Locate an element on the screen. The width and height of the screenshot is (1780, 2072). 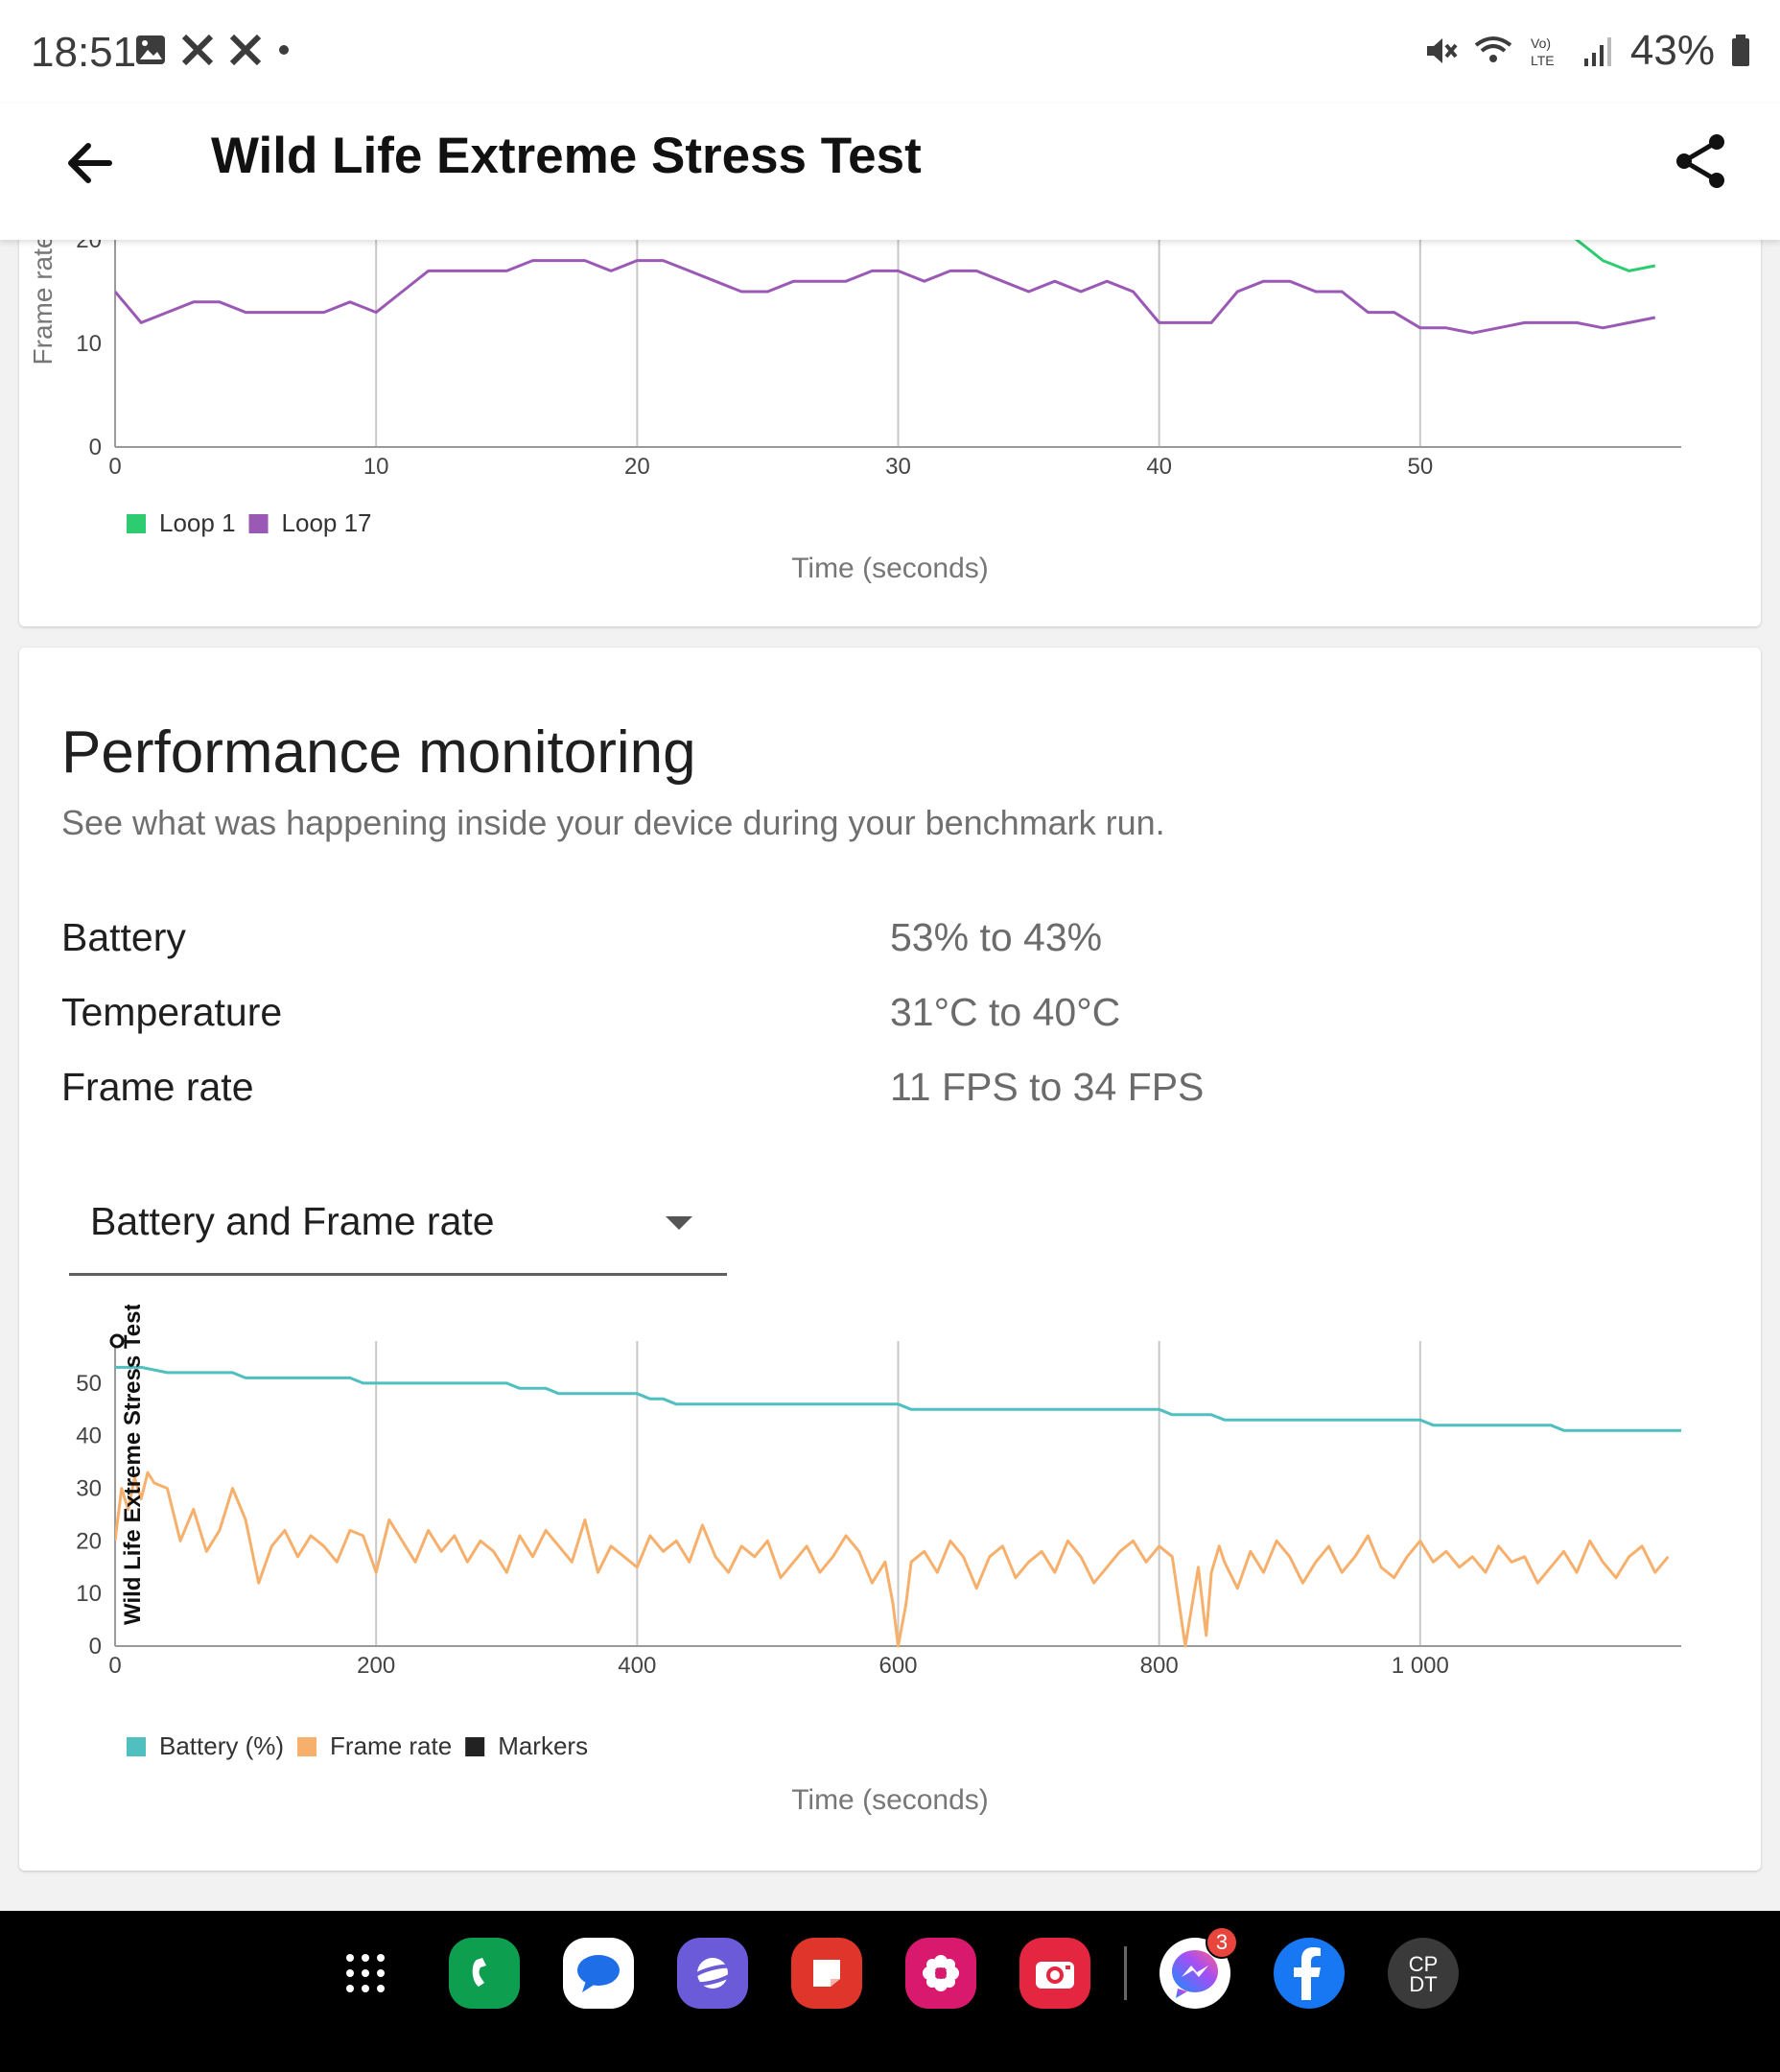
share-icon is located at coordinates (1702, 161).